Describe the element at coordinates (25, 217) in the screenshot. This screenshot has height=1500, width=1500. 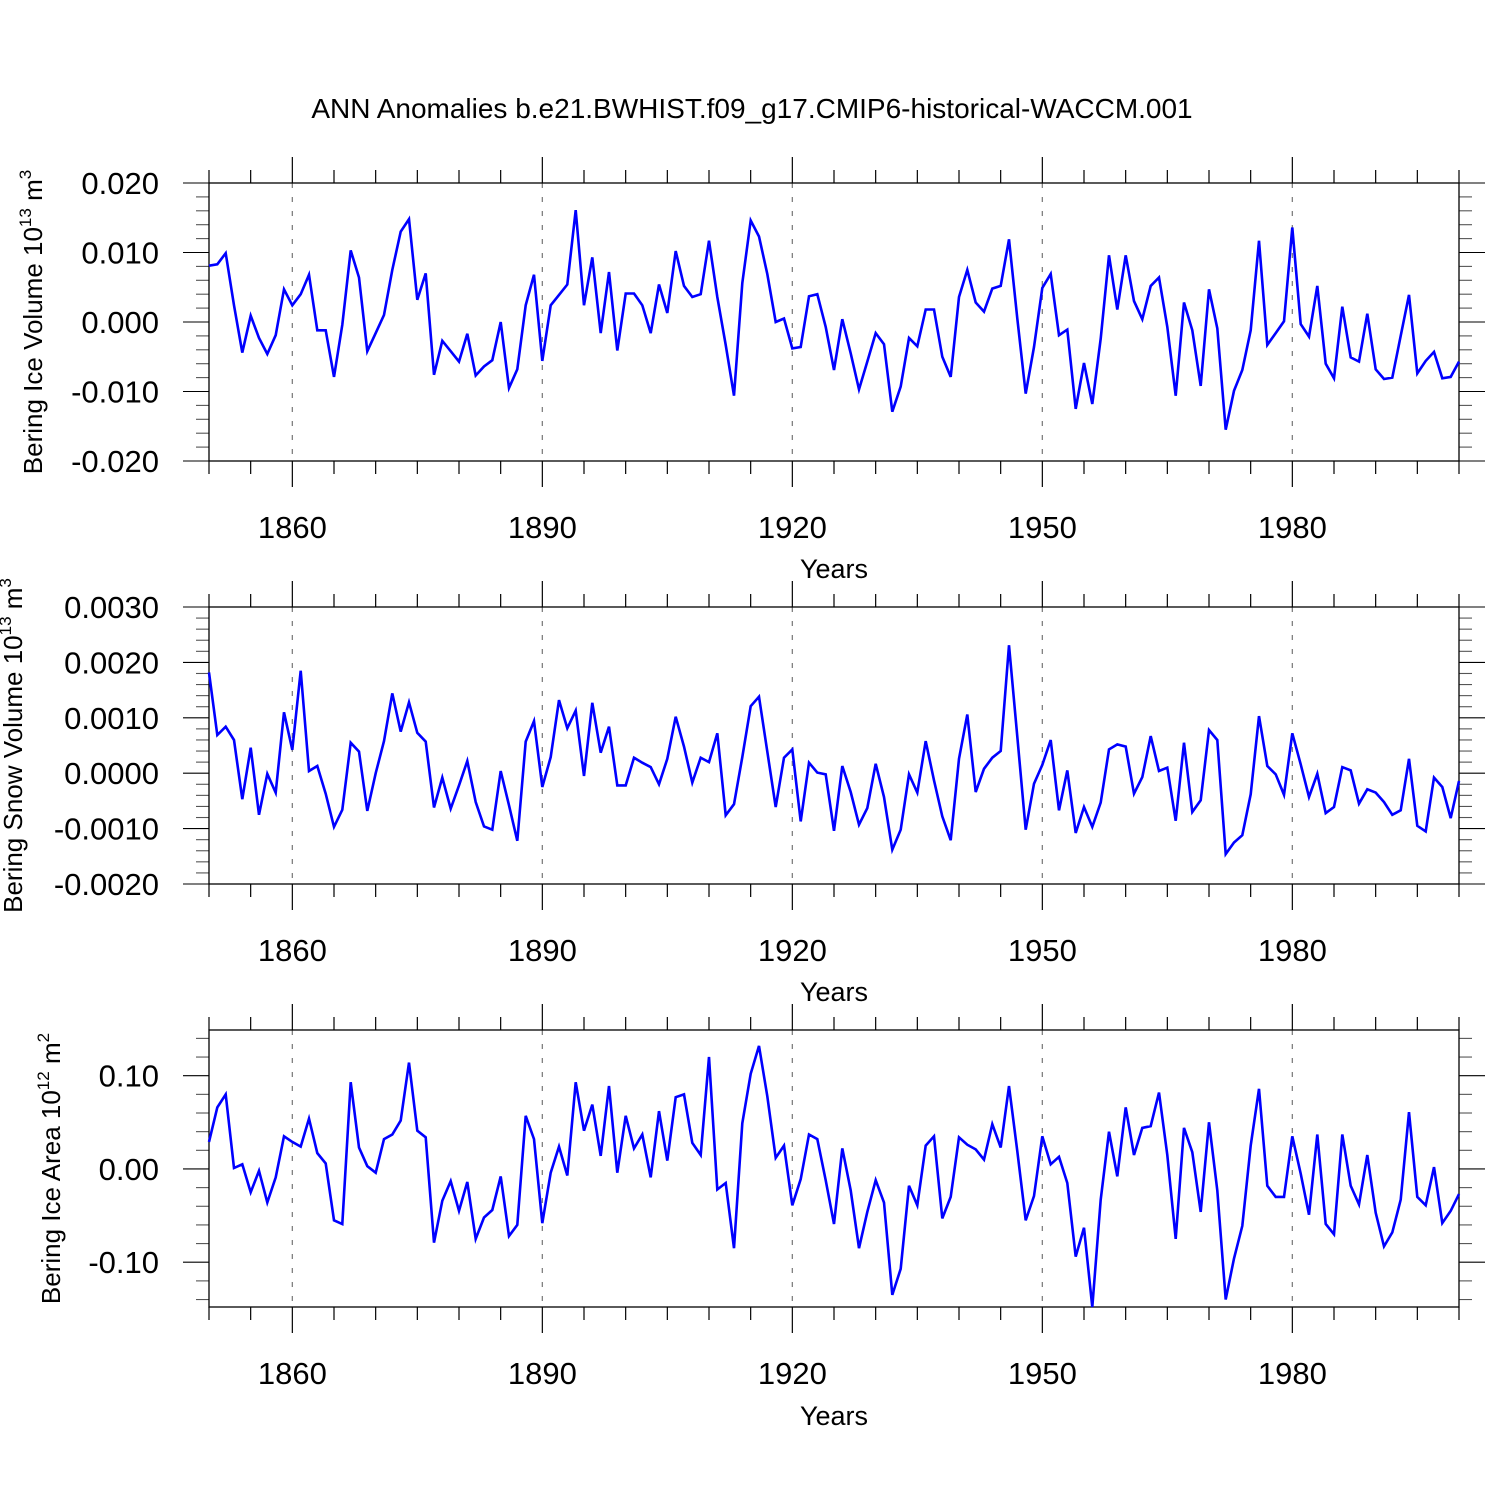
I see `y-axis-title-superscript: 13` at that location.